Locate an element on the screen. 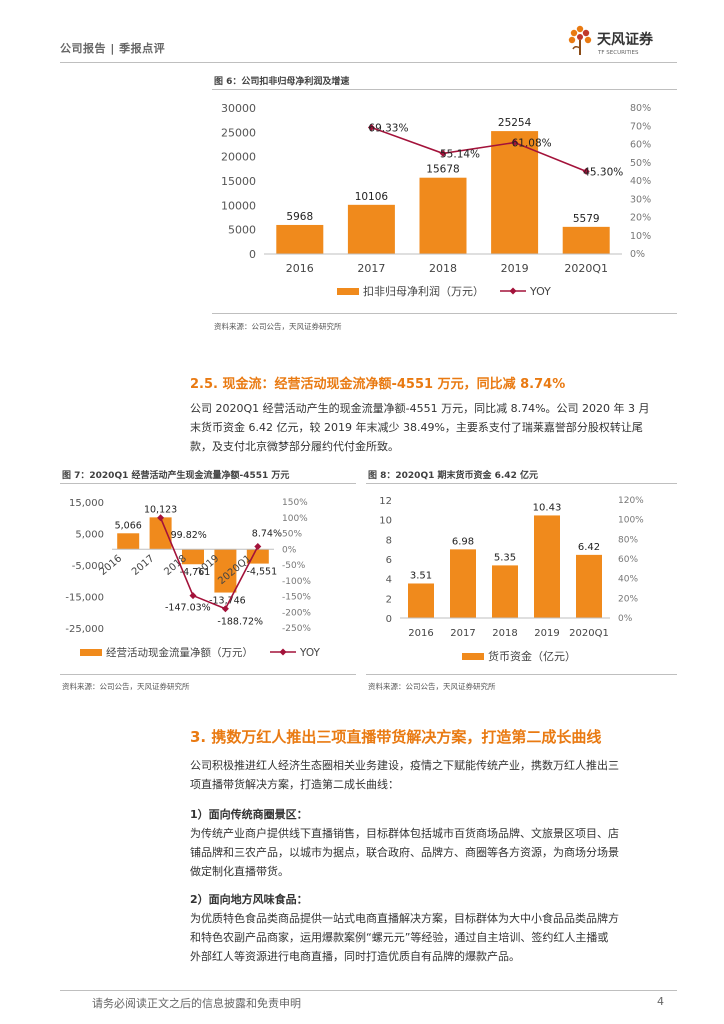 This screenshot has height=1024, width=724. y-left-tick-label: 6 is located at coordinates (389, 560).